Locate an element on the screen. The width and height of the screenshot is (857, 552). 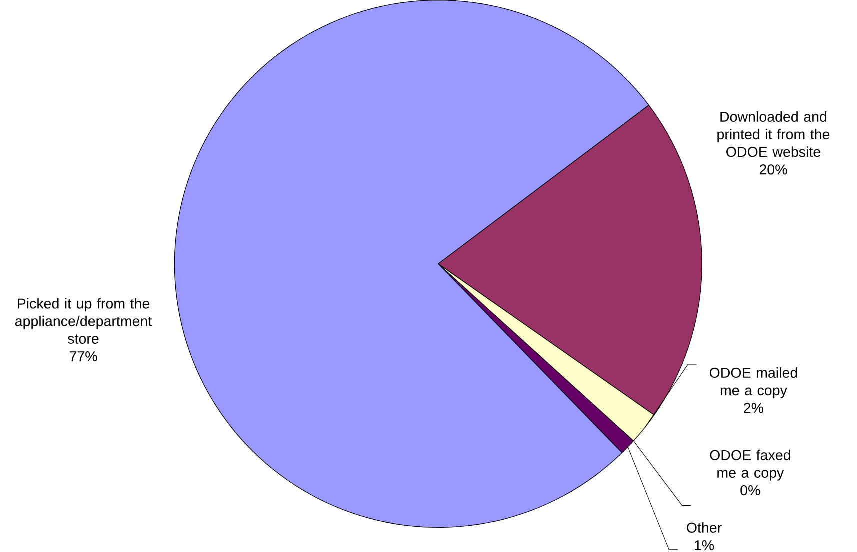
data-label: 77% is located at coordinates (84, 357).